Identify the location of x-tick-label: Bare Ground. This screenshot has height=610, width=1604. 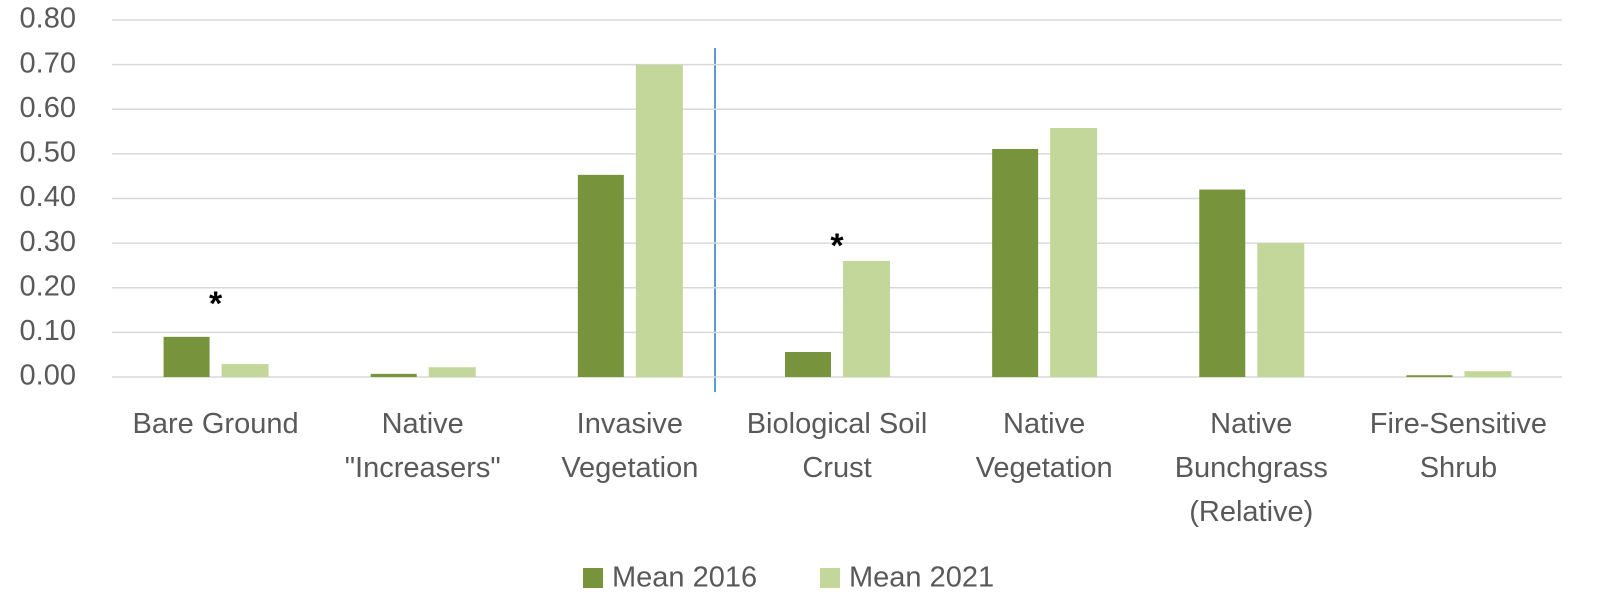
(216, 424).